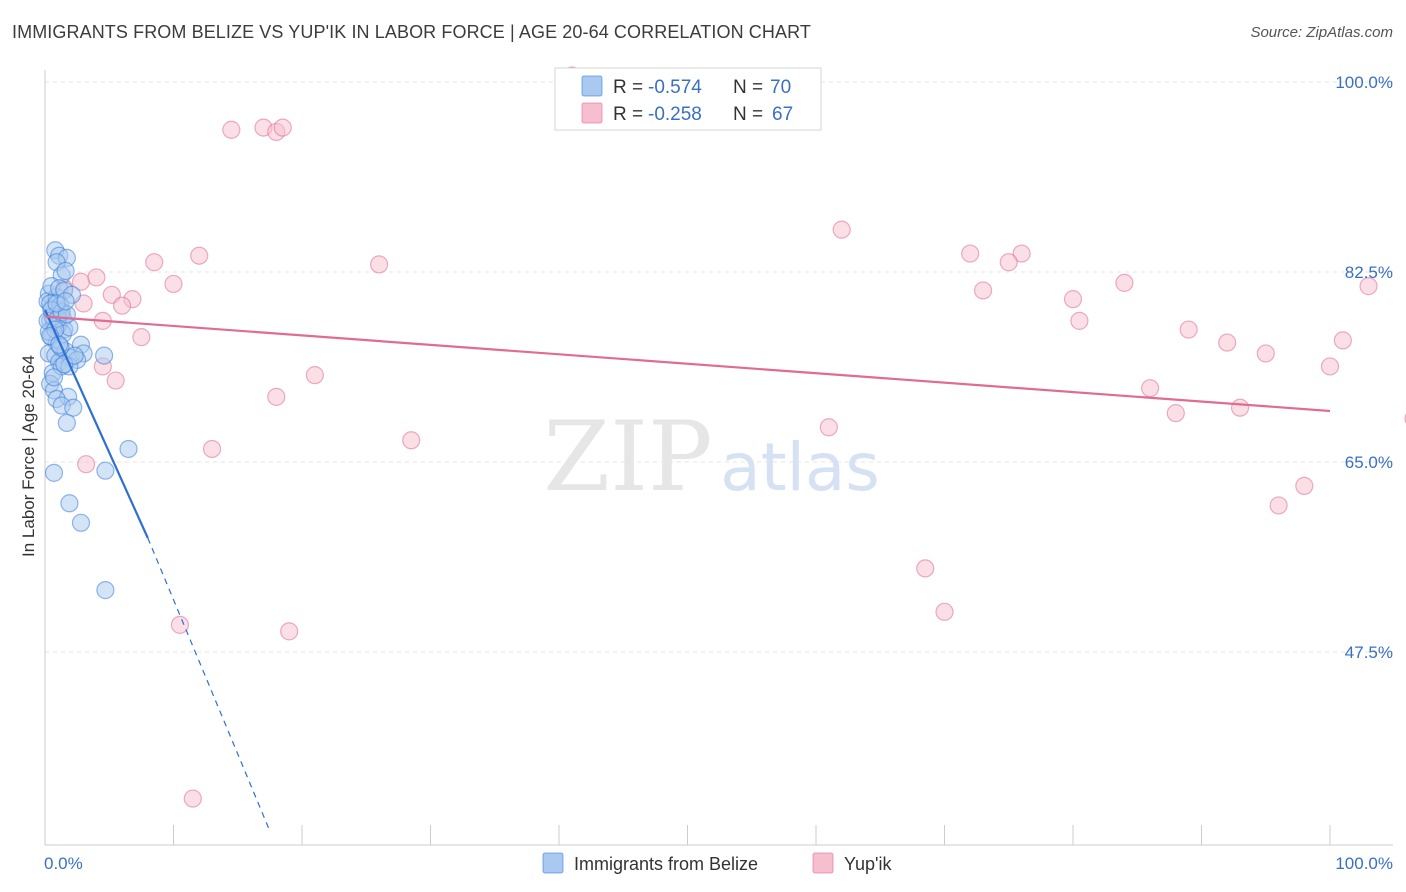 Image resolution: width=1406 pixels, height=892 pixels. I want to click on bottom-legend-label-yupik: Yup'ik, so click(868, 864).